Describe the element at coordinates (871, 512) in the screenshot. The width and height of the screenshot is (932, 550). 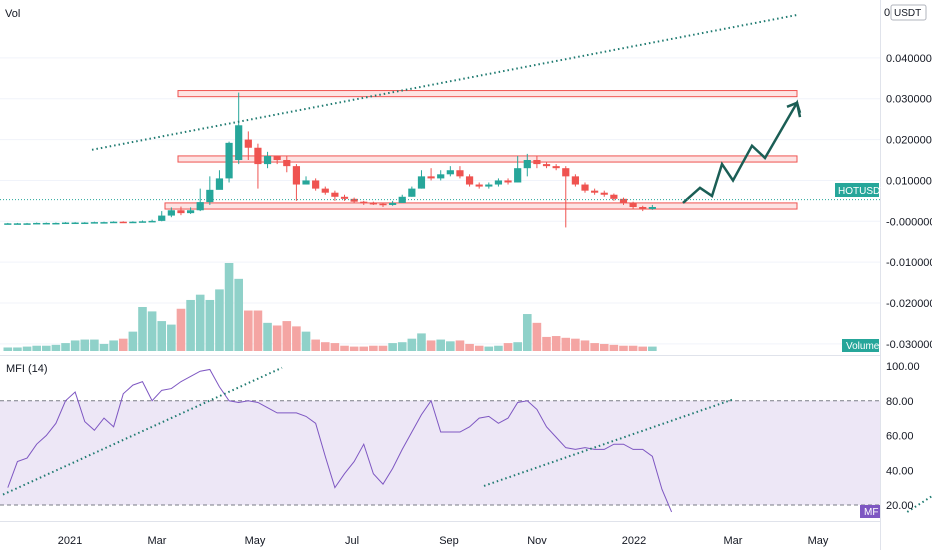
I see `mfi-tag: MF` at that location.